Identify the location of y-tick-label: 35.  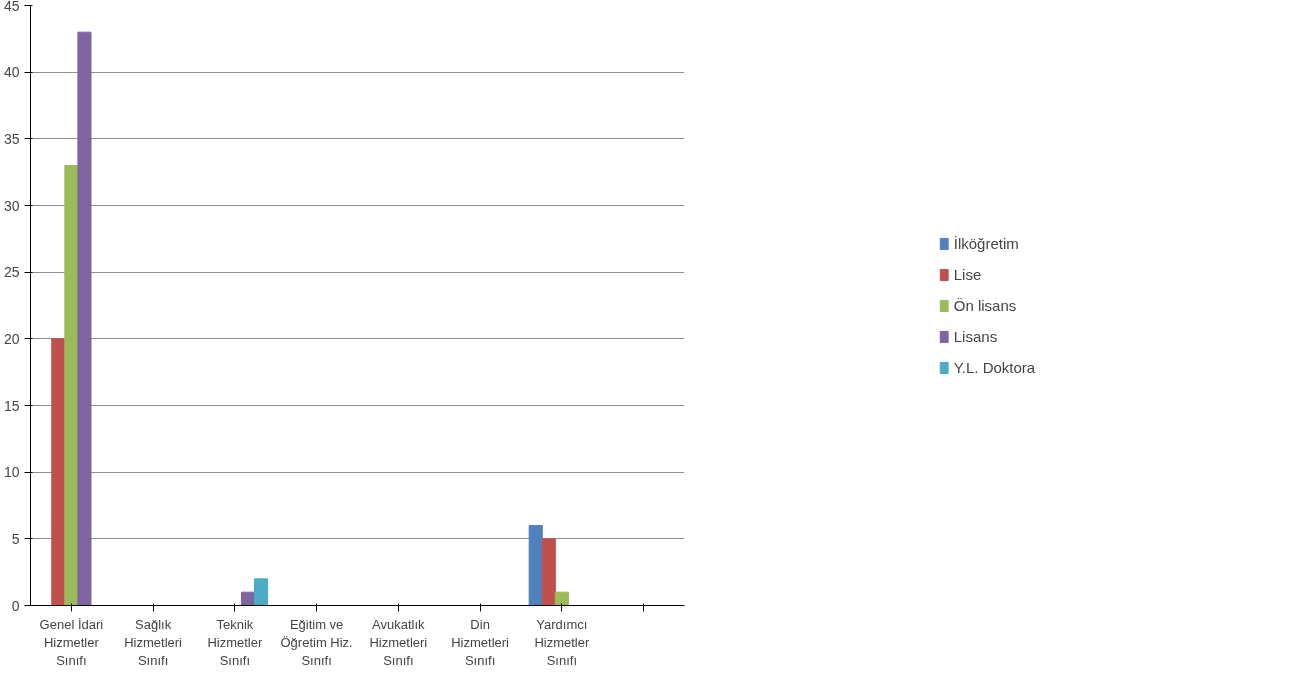
(11, 138).